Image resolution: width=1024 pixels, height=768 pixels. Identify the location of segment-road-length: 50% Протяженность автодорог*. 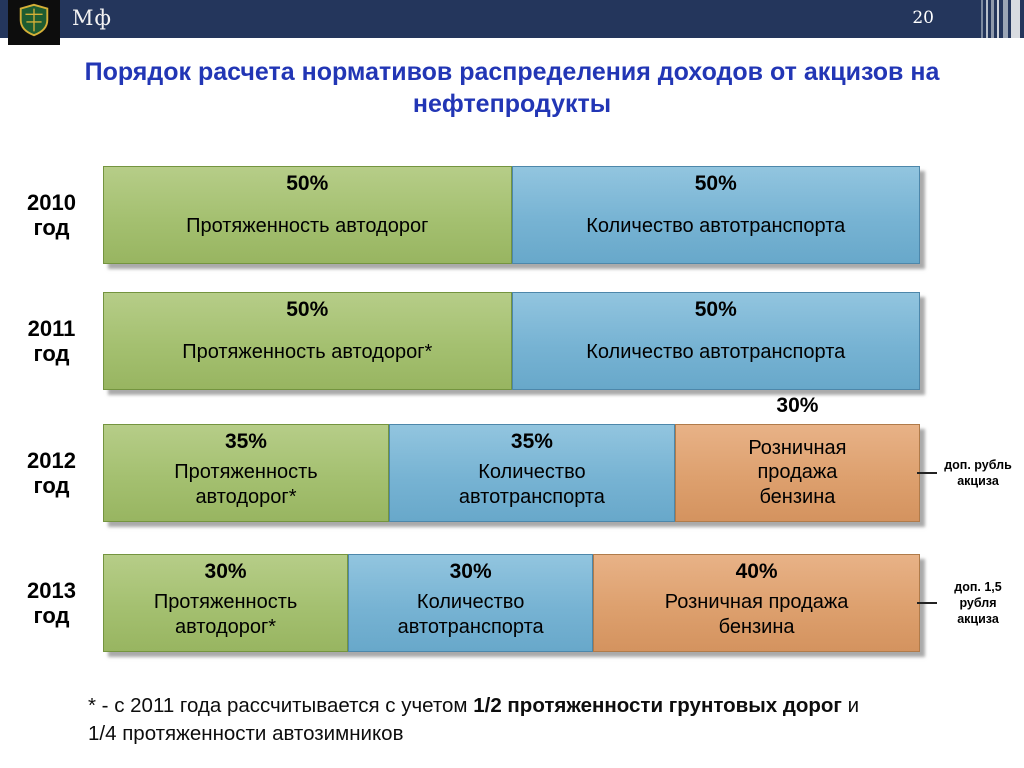
(307, 341).